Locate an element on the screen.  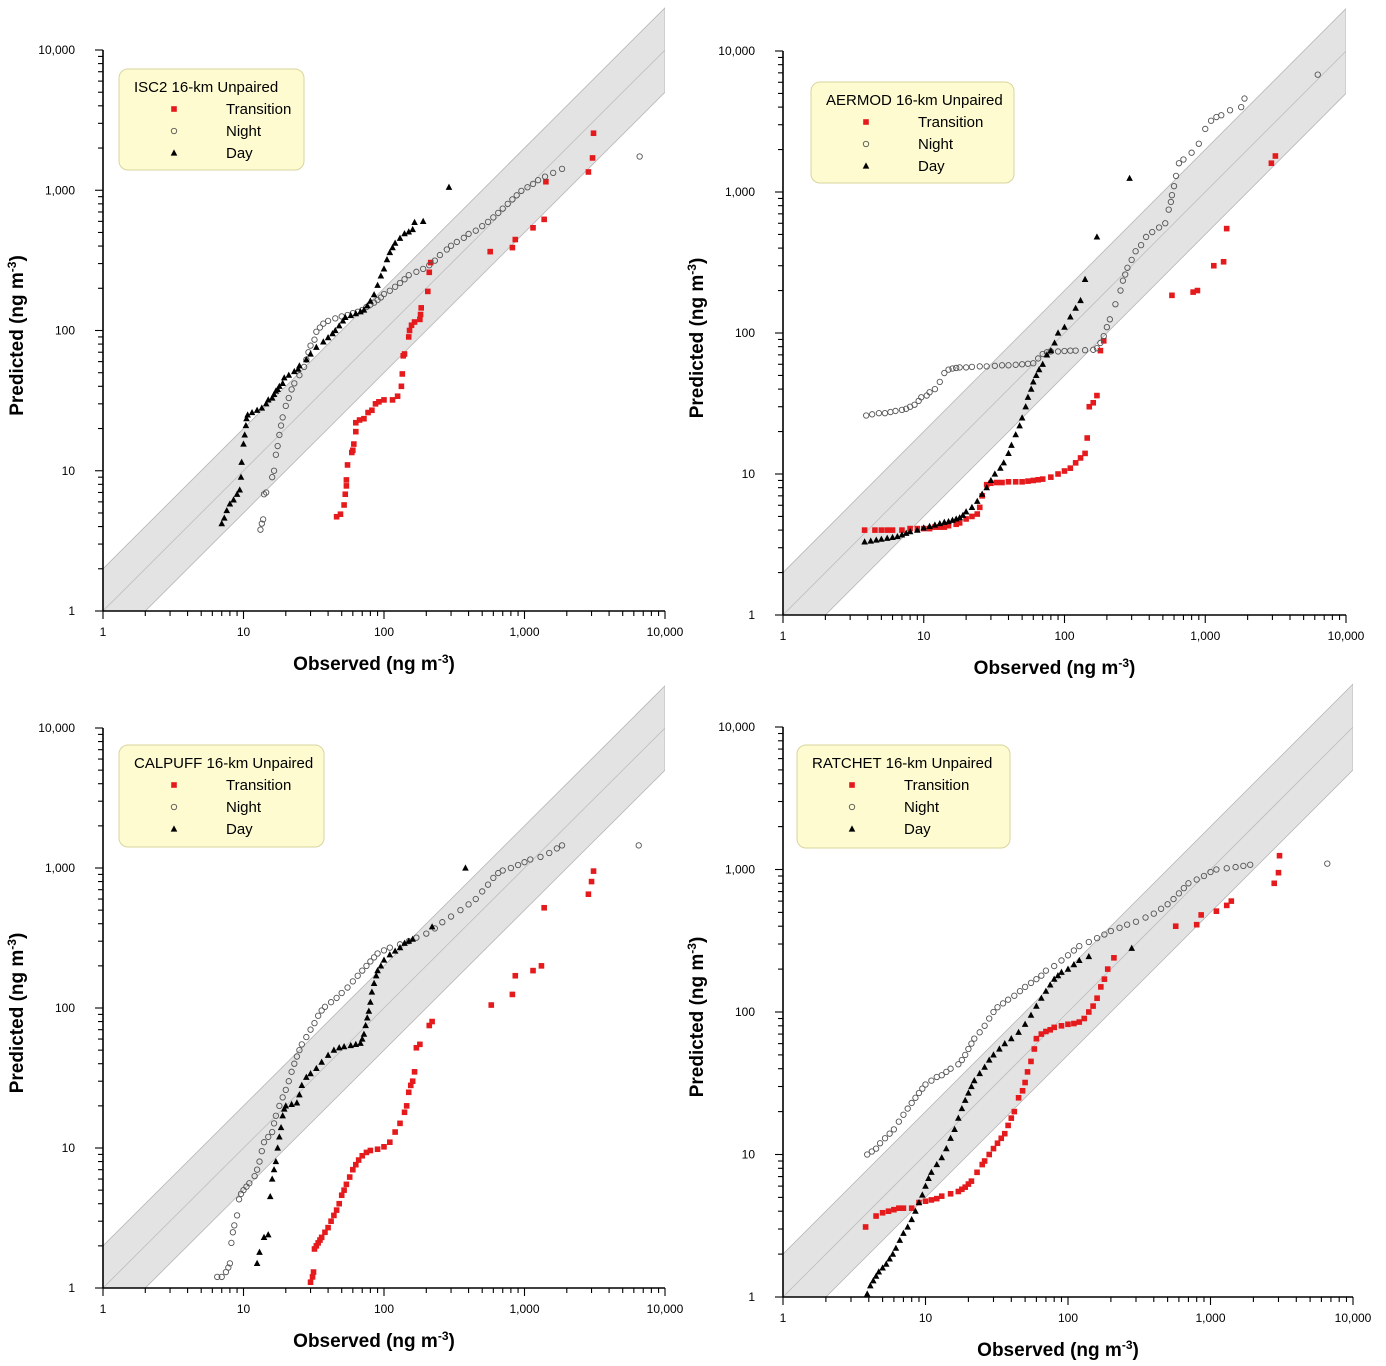
y-tick-label: 1 is located at coordinates (751, 1297).